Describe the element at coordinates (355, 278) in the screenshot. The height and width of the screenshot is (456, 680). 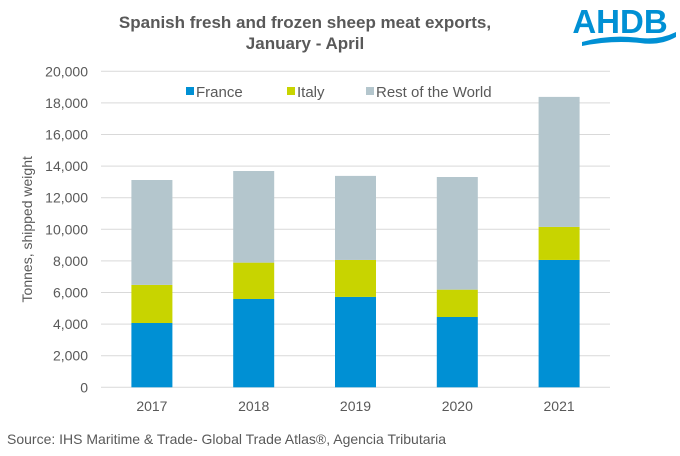
I see `bar-italy-2019` at that location.